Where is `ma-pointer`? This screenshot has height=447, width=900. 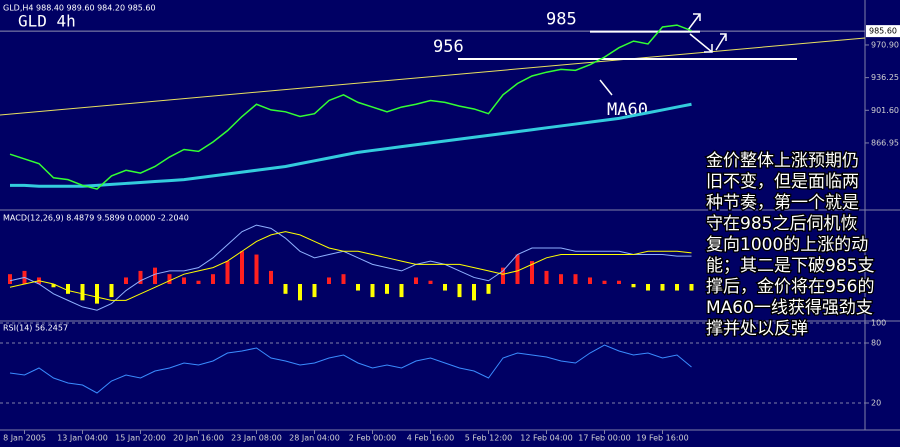 ma-pointer is located at coordinates (606, 87).